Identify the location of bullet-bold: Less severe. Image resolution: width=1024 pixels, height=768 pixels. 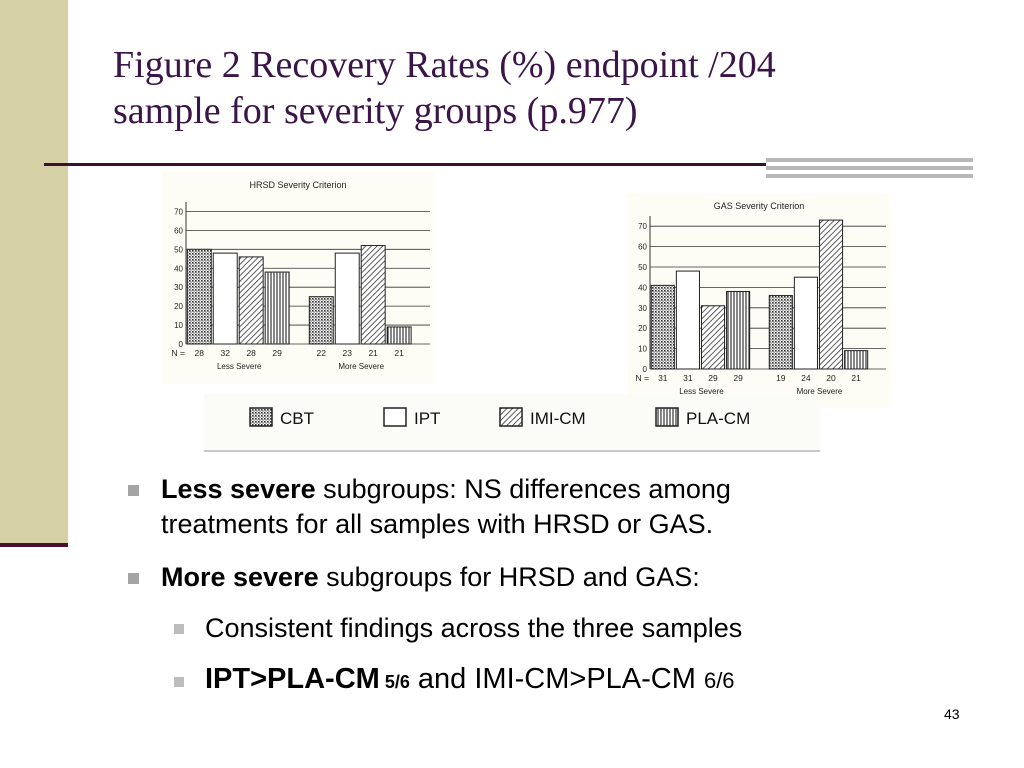
(238, 489).